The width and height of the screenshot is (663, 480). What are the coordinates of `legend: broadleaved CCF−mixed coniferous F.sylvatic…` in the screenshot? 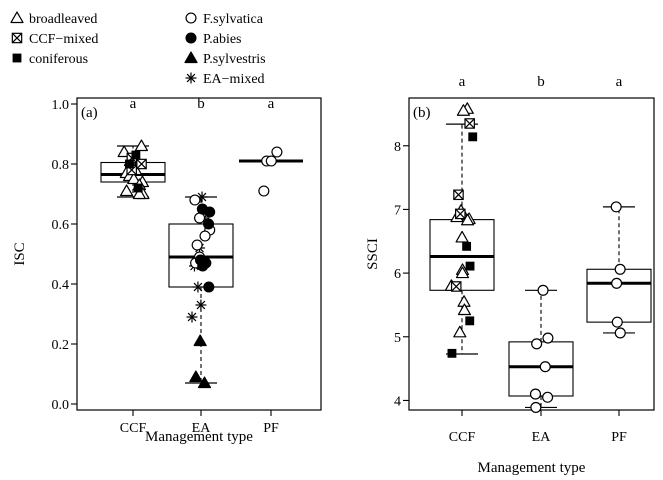 It's located at (138, 49).